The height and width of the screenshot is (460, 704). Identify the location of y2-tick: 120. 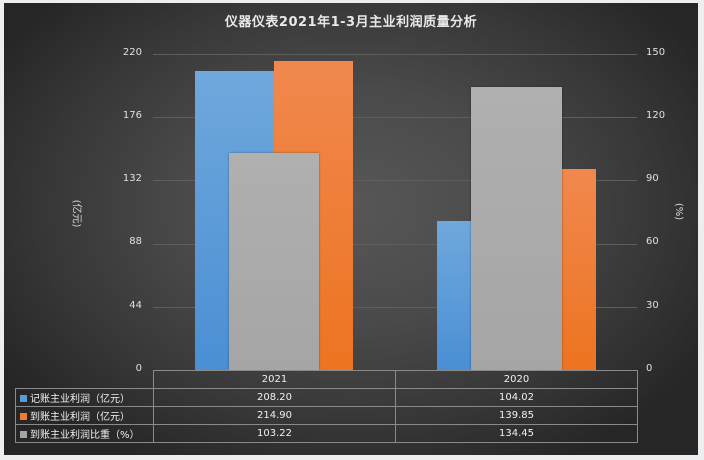
(656, 115).